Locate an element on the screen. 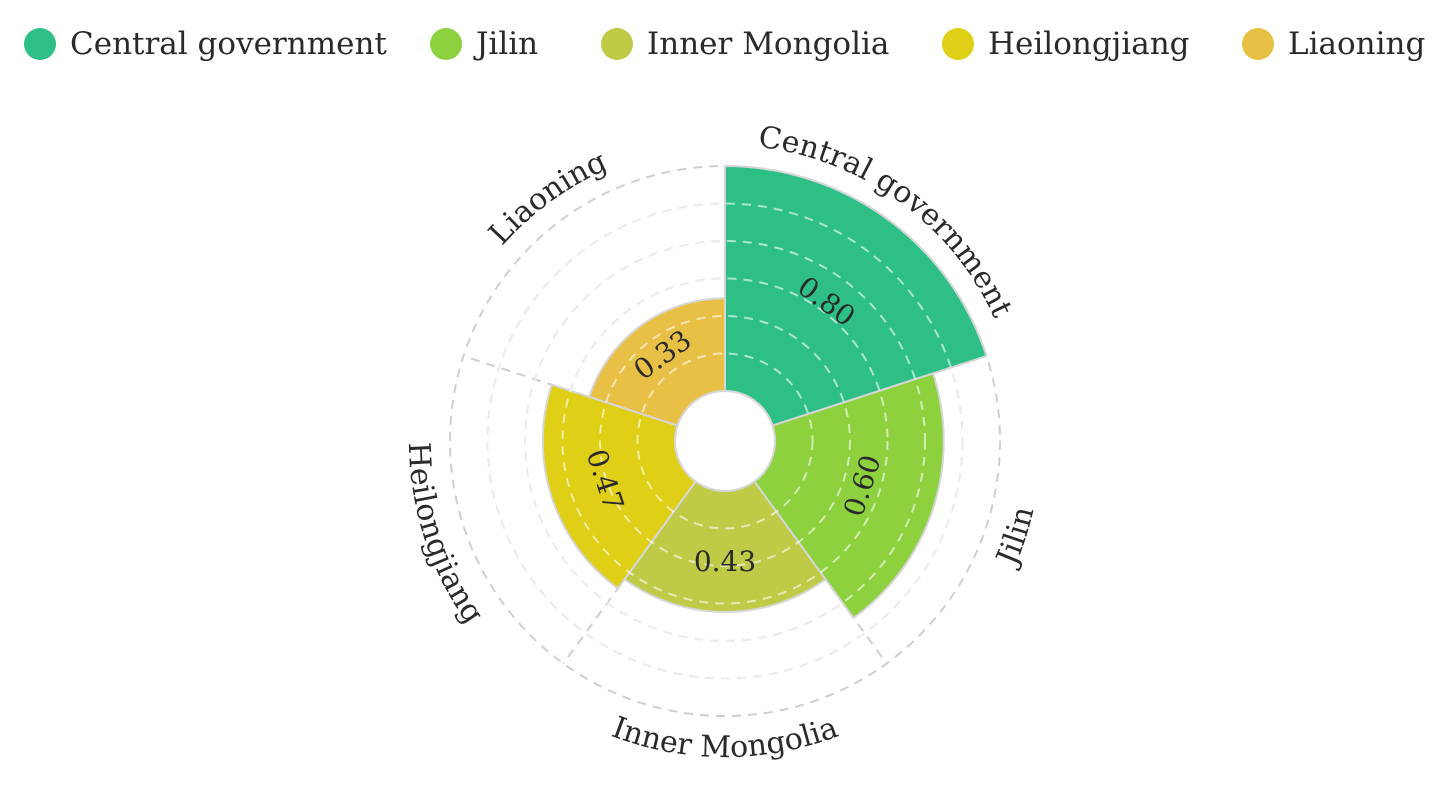  legend-label: Jilin is located at coordinates (507, 44).